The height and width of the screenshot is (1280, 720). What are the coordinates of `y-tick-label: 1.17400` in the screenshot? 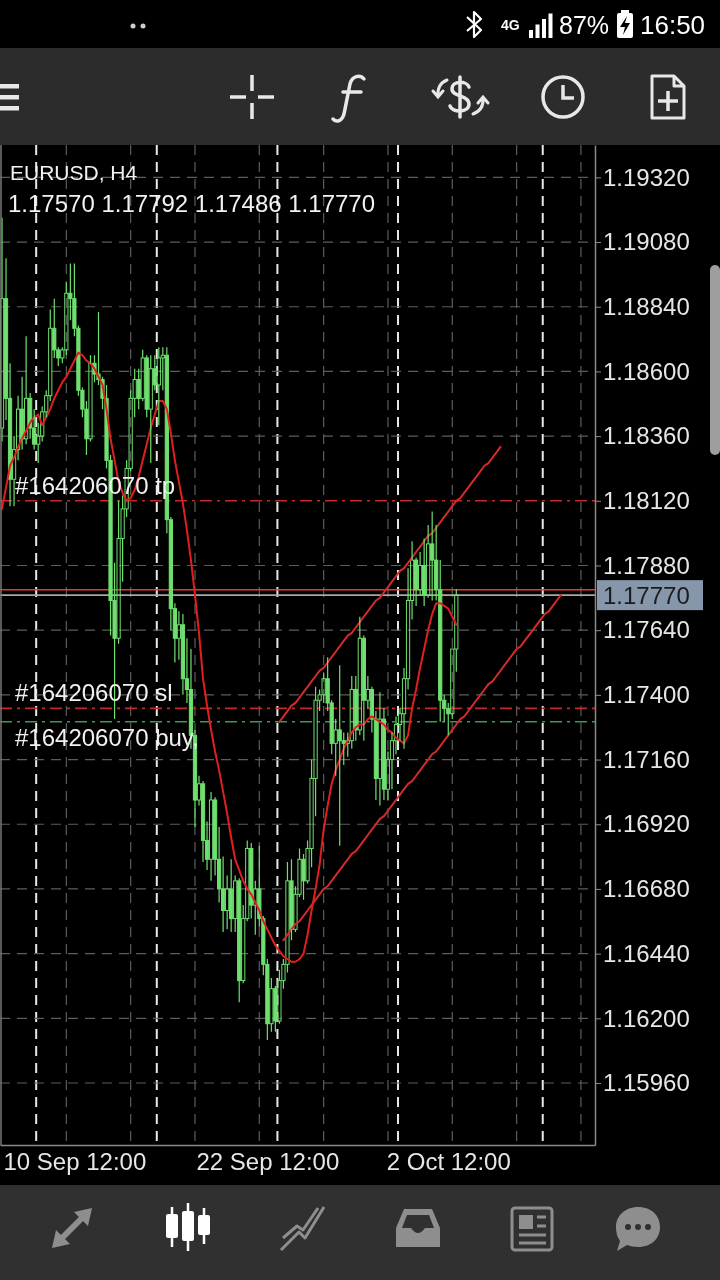 It's located at (646, 695).